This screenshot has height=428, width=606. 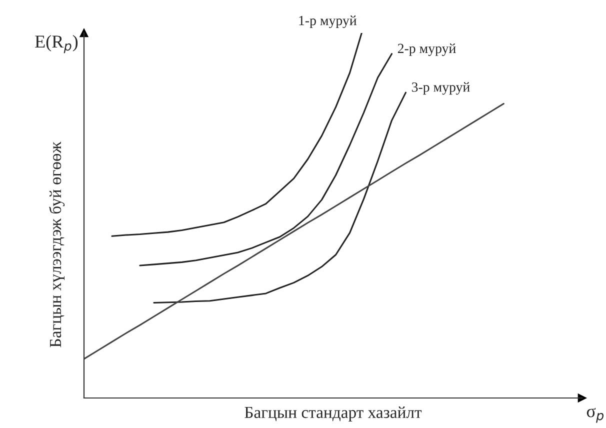 I want to click on annotation: 1-р муруй, so click(x=328, y=22).